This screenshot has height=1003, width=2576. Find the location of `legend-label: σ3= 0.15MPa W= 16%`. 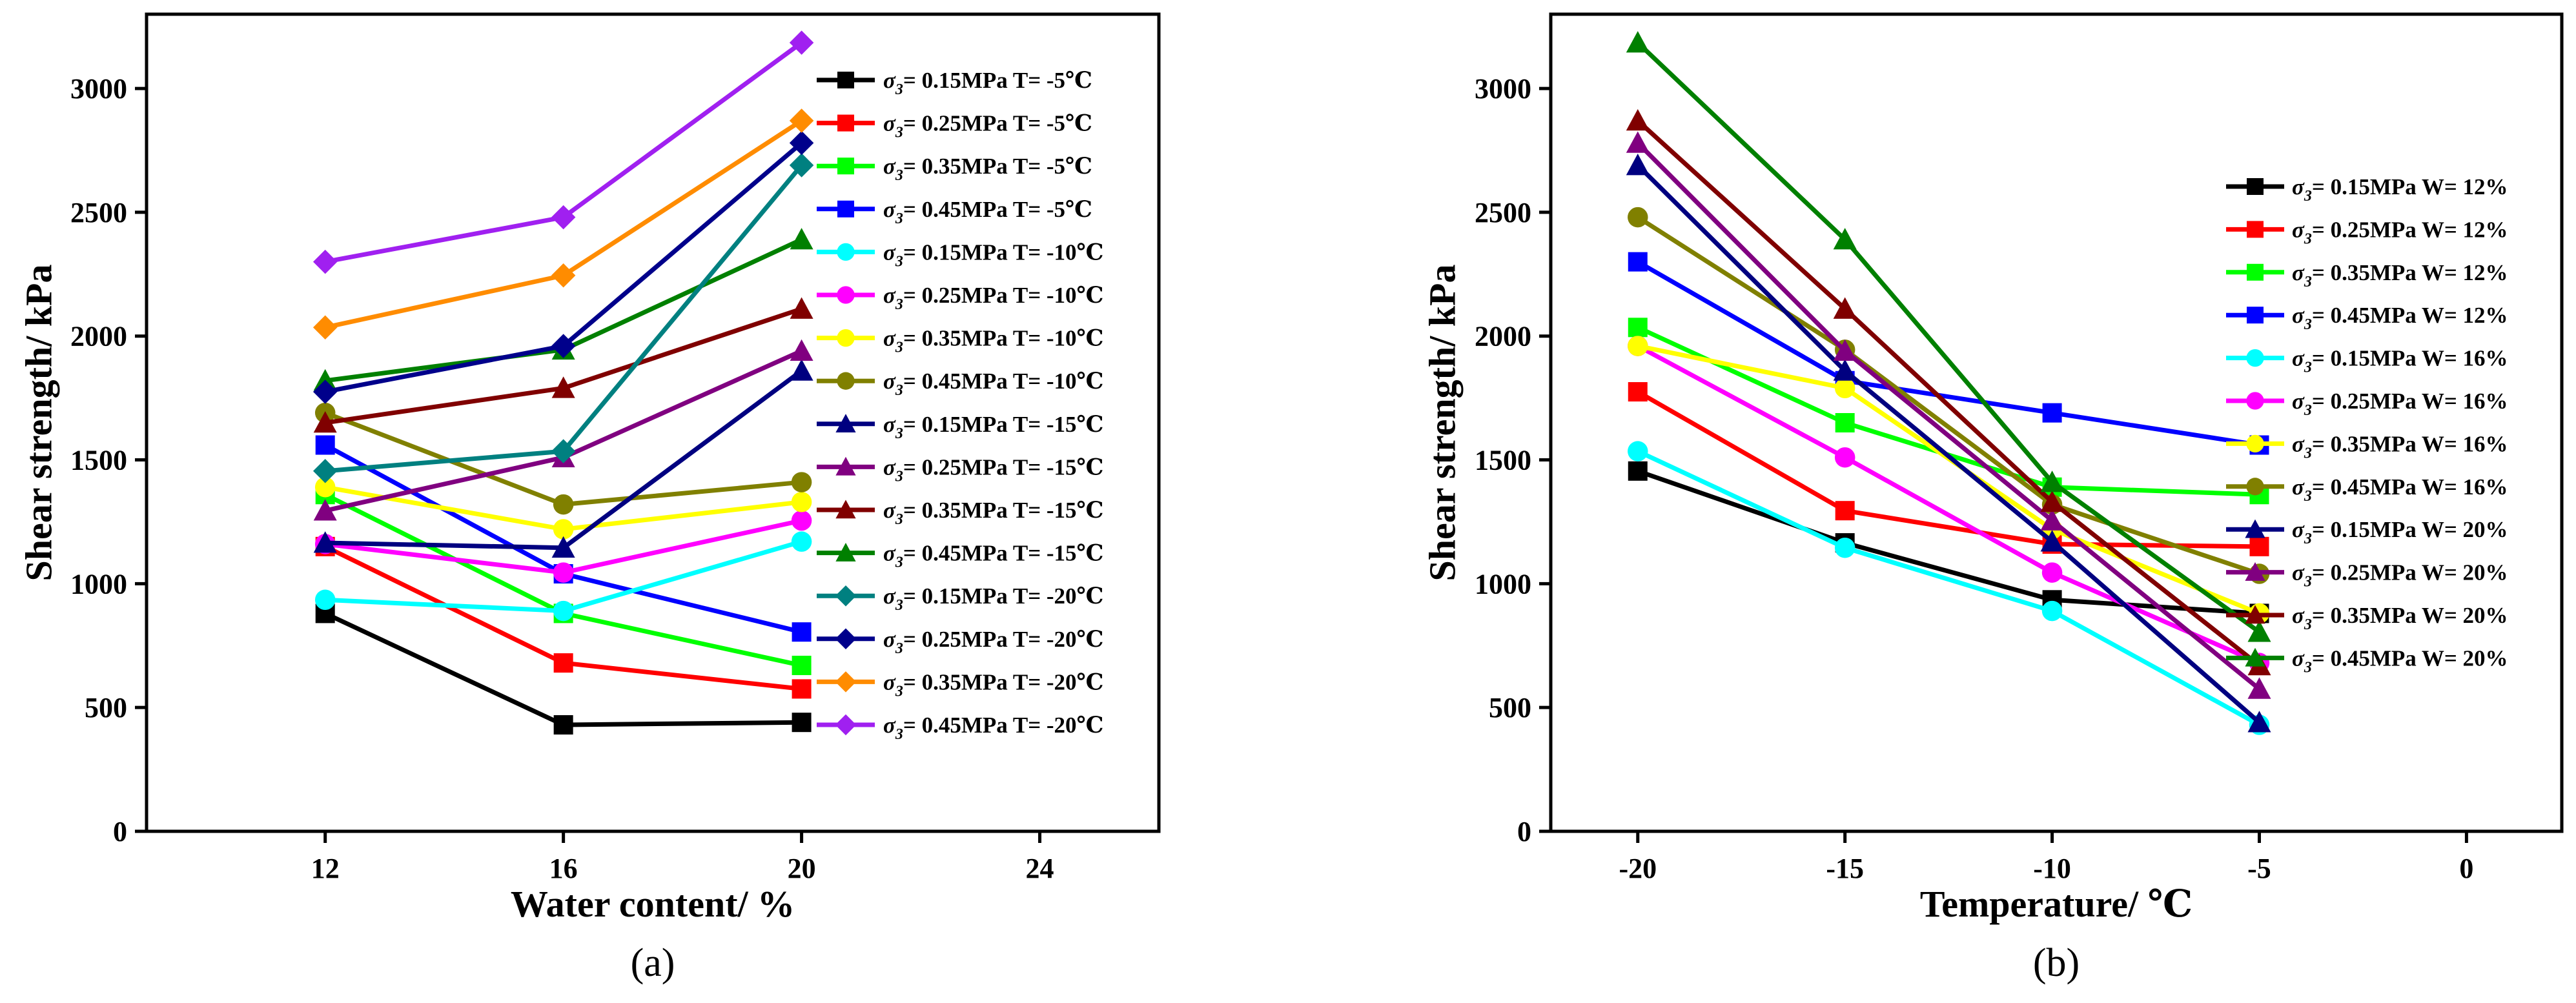

legend-label: σ3= 0.15MPa W= 16% is located at coordinates (2400, 361).